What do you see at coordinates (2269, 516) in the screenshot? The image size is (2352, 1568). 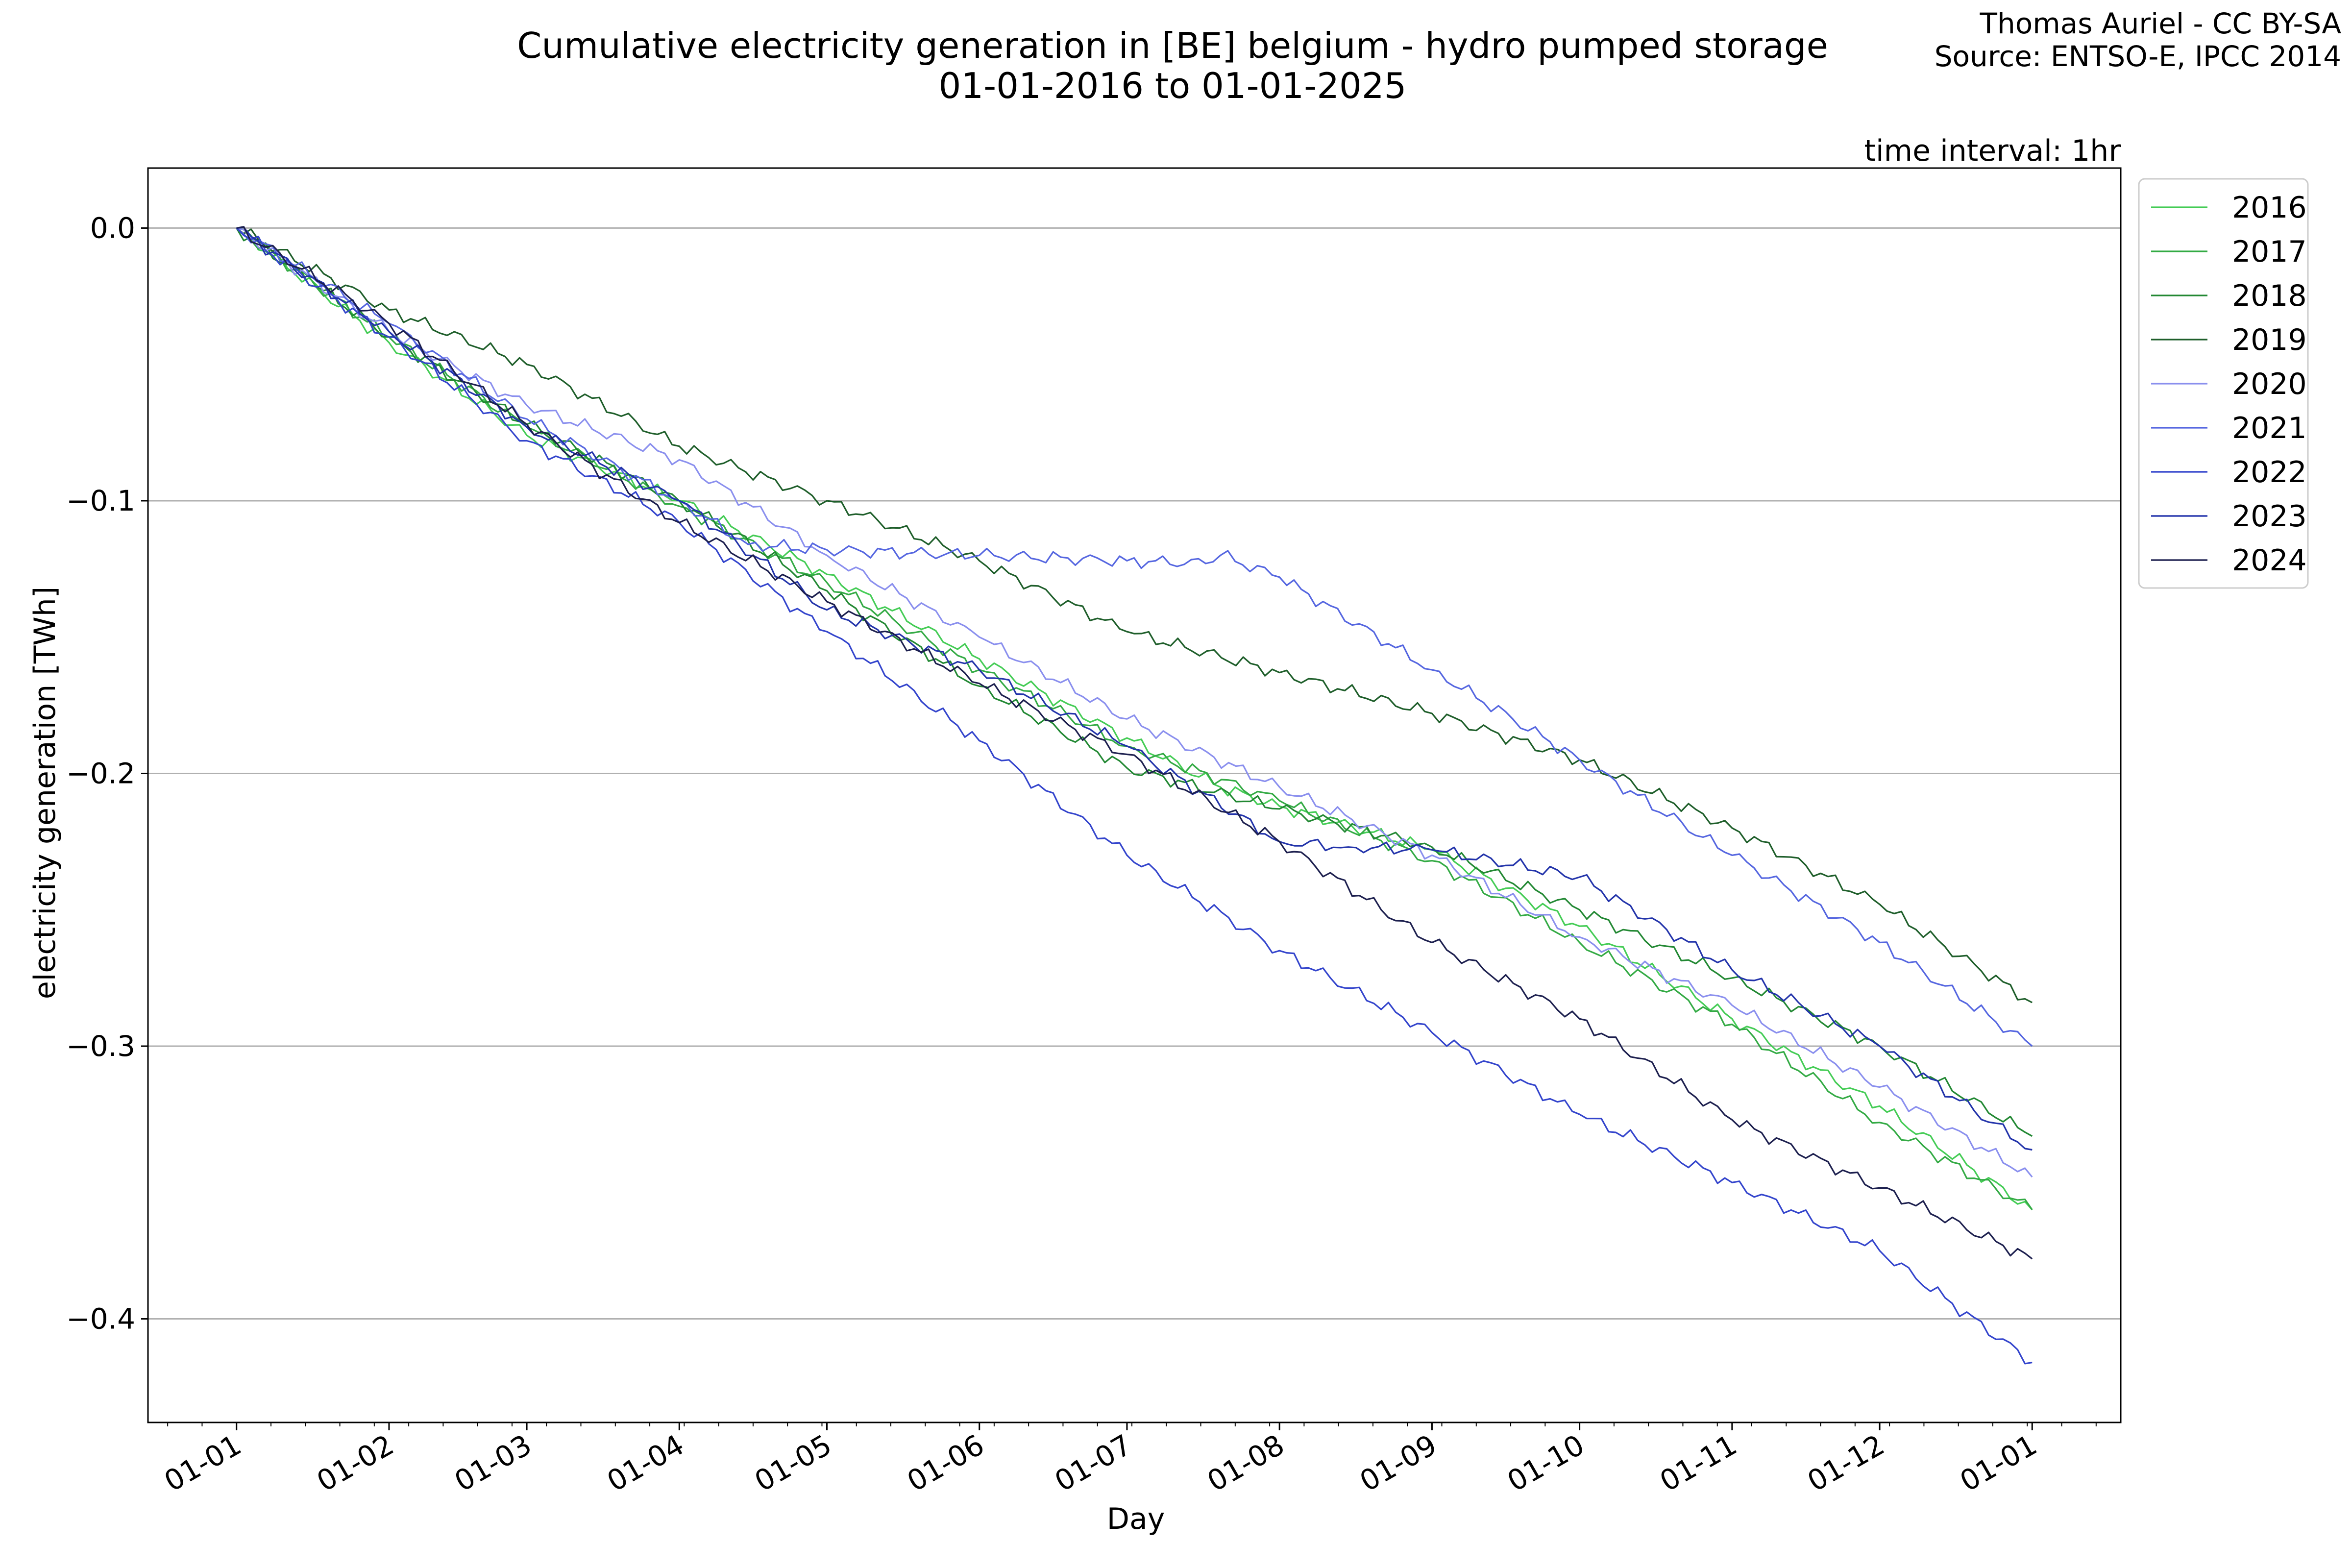 I see `legend-label: 2023` at bounding box center [2269, 516].